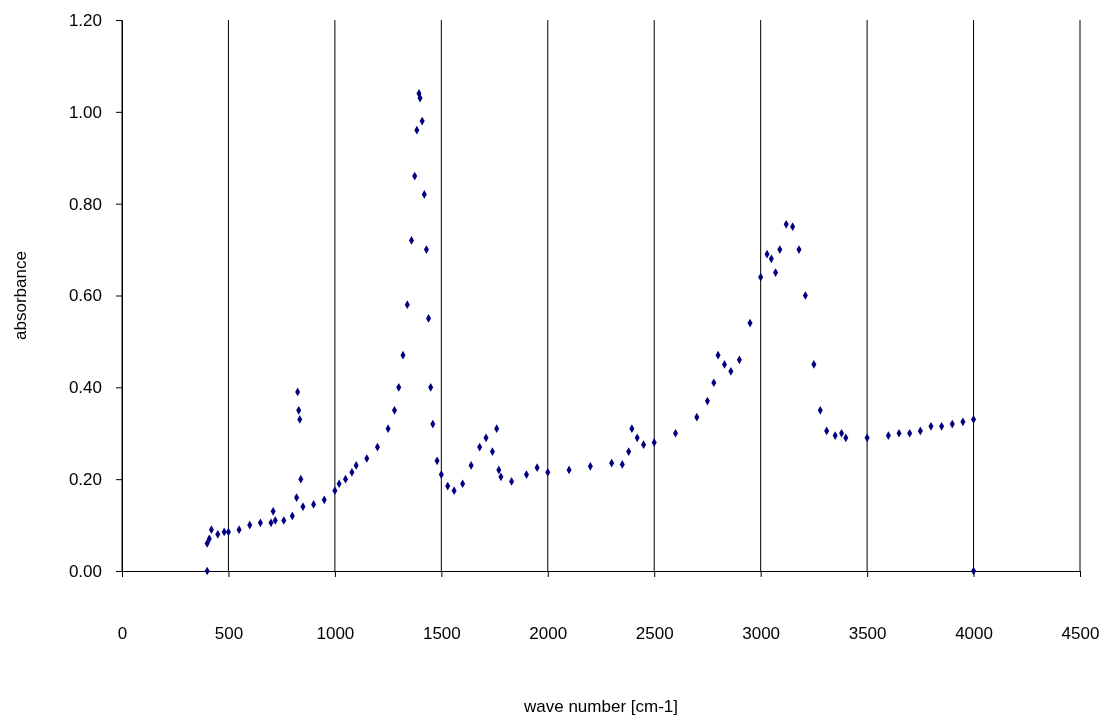  What do you see at coordinates (441, 634) in the screenshot?
I see `x-tick-label: 1500` at bounding box center [441, 634].